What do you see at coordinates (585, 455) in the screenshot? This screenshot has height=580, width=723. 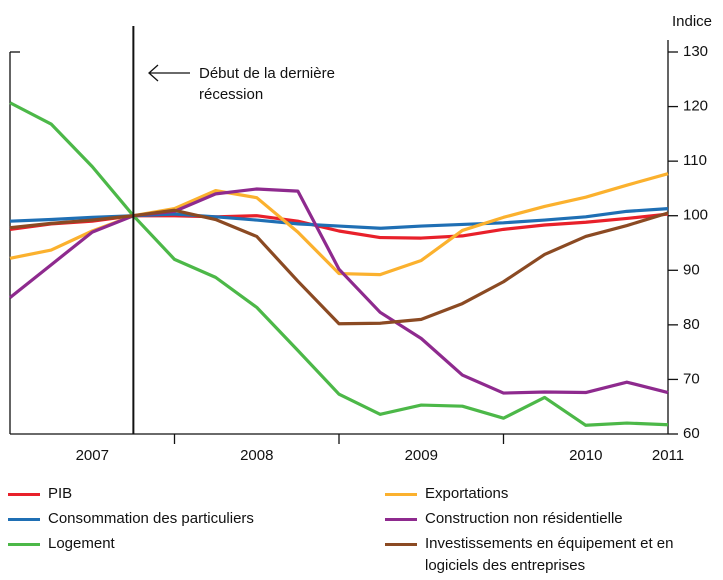 I see `x-tick-label: 2010` at bounding box center [585, 455].